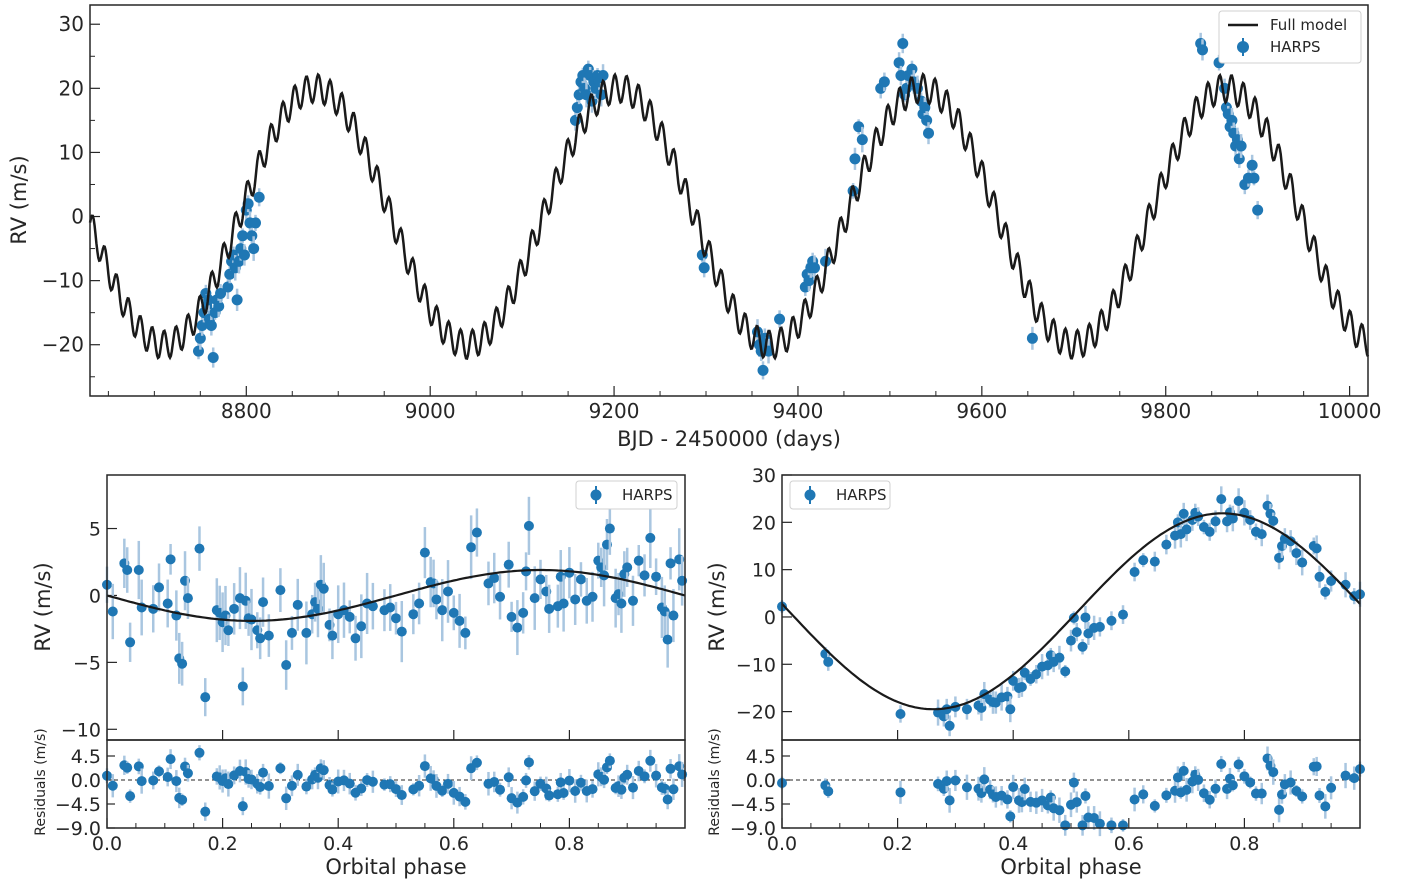 The height and width of the screenshot is (881, 1408). I want to click on br-residual-label: Residuals (m/s), so click(715, 781).